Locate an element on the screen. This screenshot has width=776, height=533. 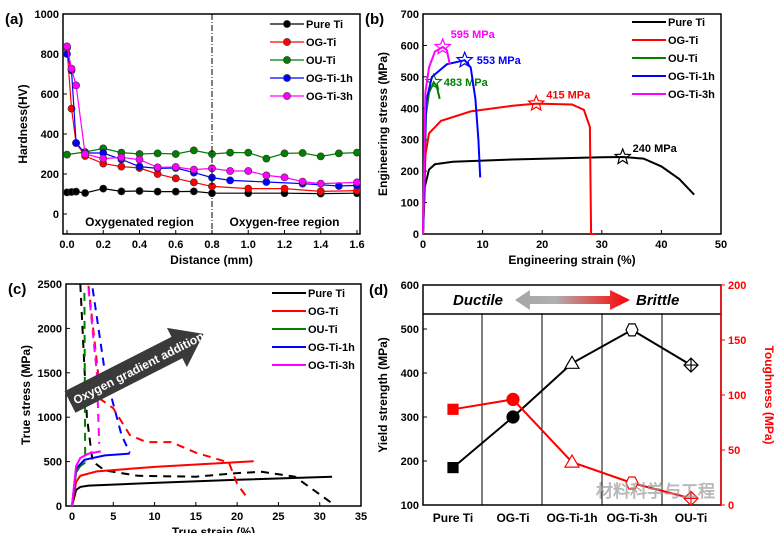
x-axis-label: True strain (%) is located at coordinates (213, 529).